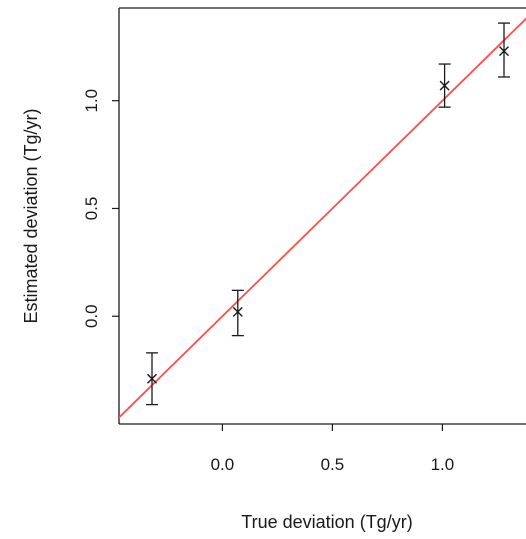  I want to click on x-tick-label: 0.0, so click(223, 464).